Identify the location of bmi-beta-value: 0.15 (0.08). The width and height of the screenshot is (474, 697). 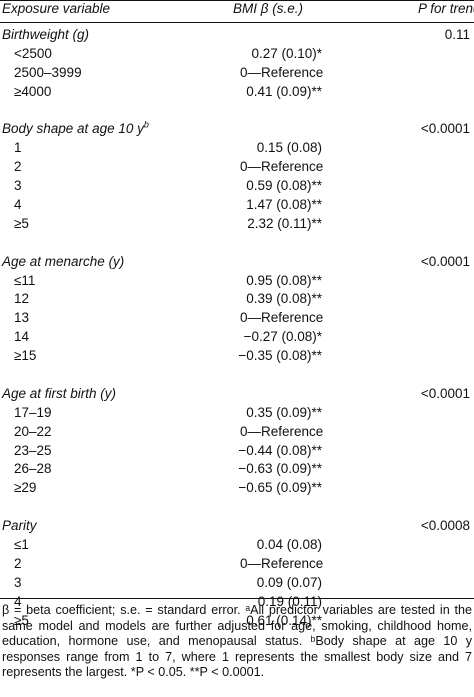
(289, 148).